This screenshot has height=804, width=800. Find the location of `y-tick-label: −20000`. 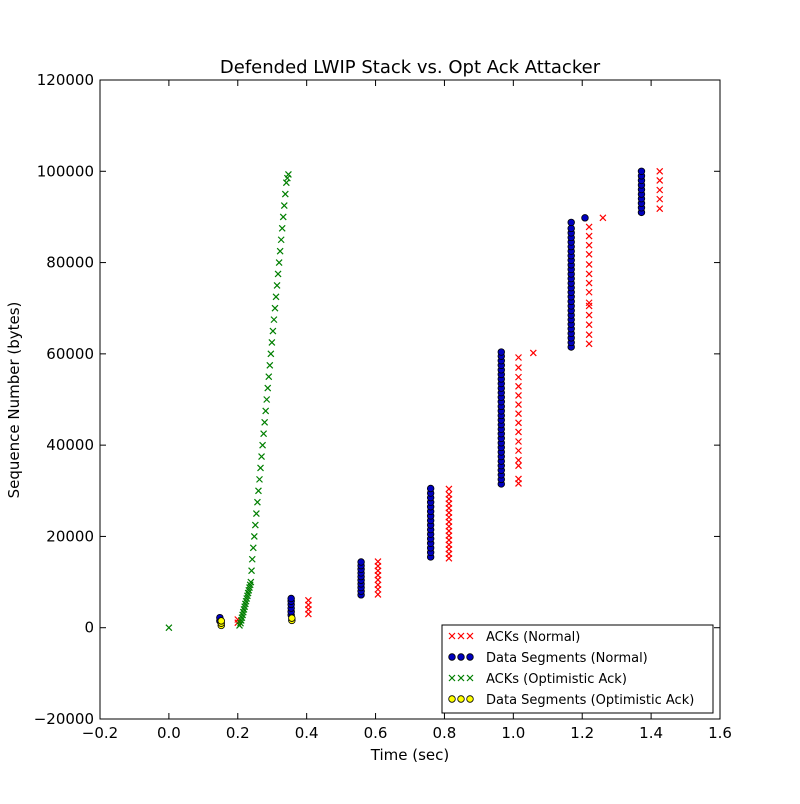

y-tick-label: −20000 is located at coordinates (64, 719).